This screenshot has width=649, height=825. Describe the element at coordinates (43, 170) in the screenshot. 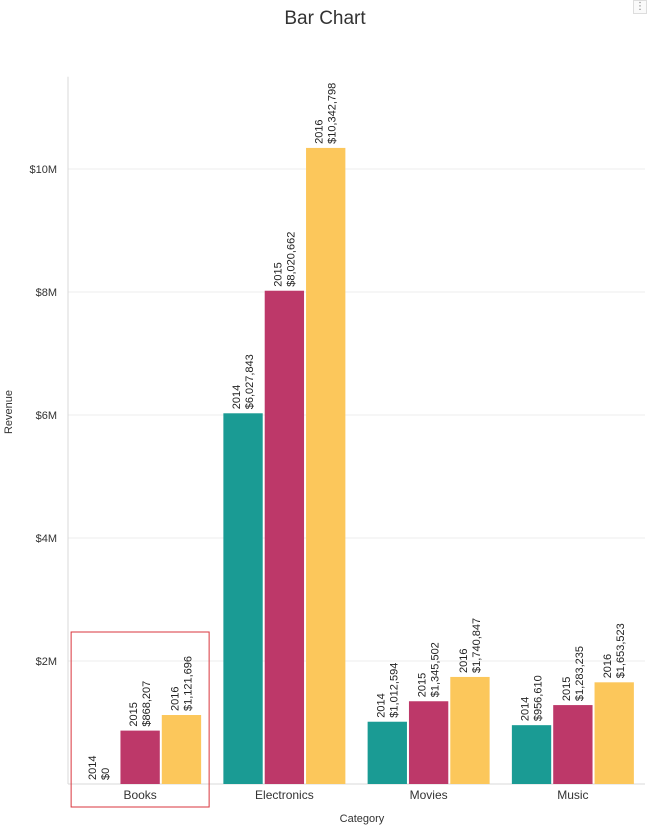

I see `y-tick-label: $10M` at that location.